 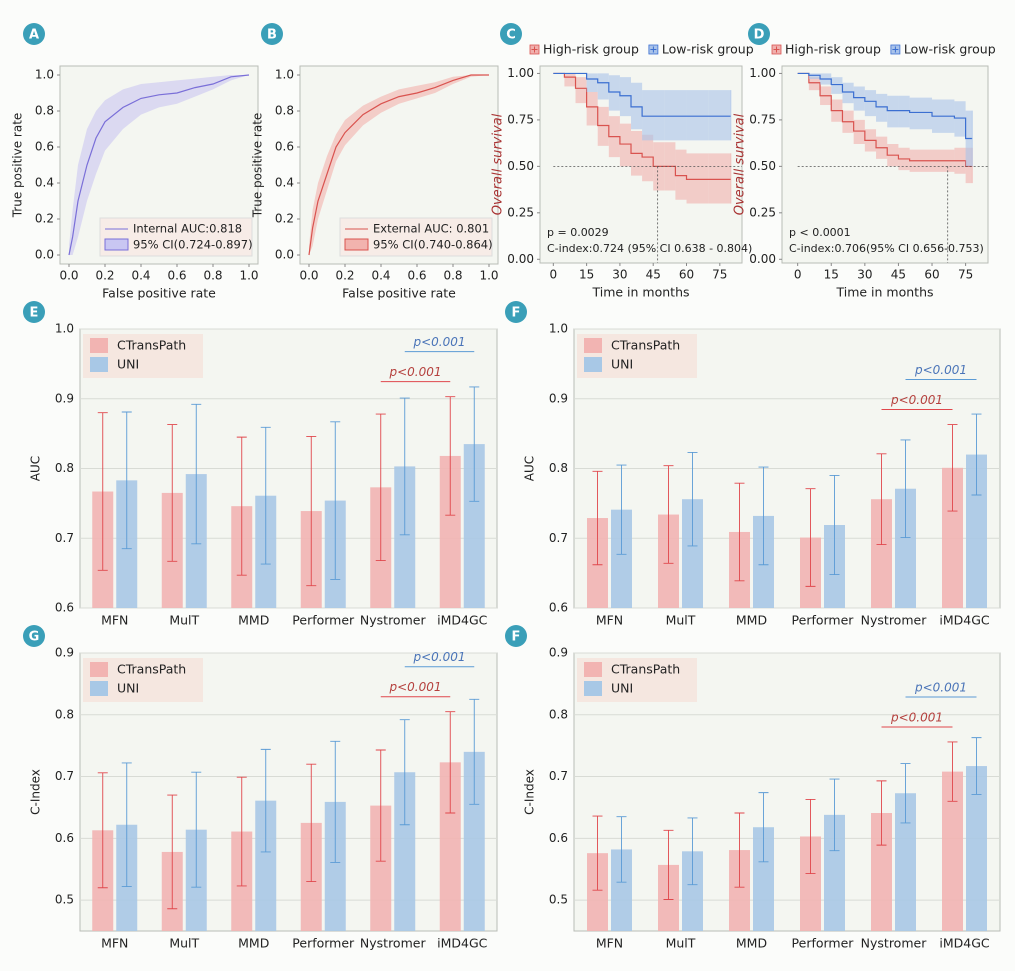 I want to click on x-tick-label: 0.6, so click(x=416, y=276).